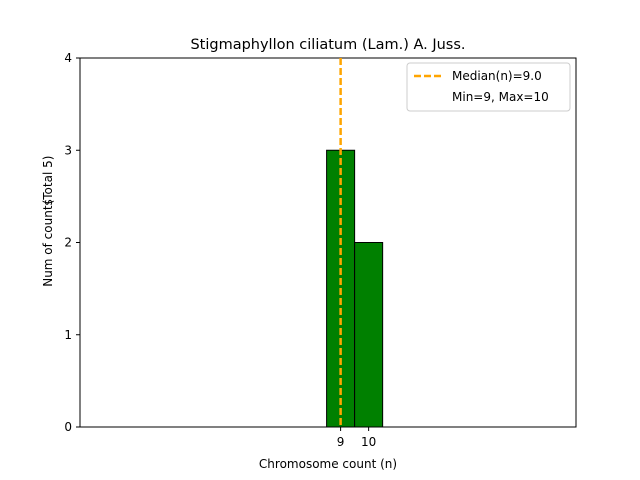  Describe the element at coordinates (68, 335) in the screenshot. I see `y-tick-label: 1` at that location.